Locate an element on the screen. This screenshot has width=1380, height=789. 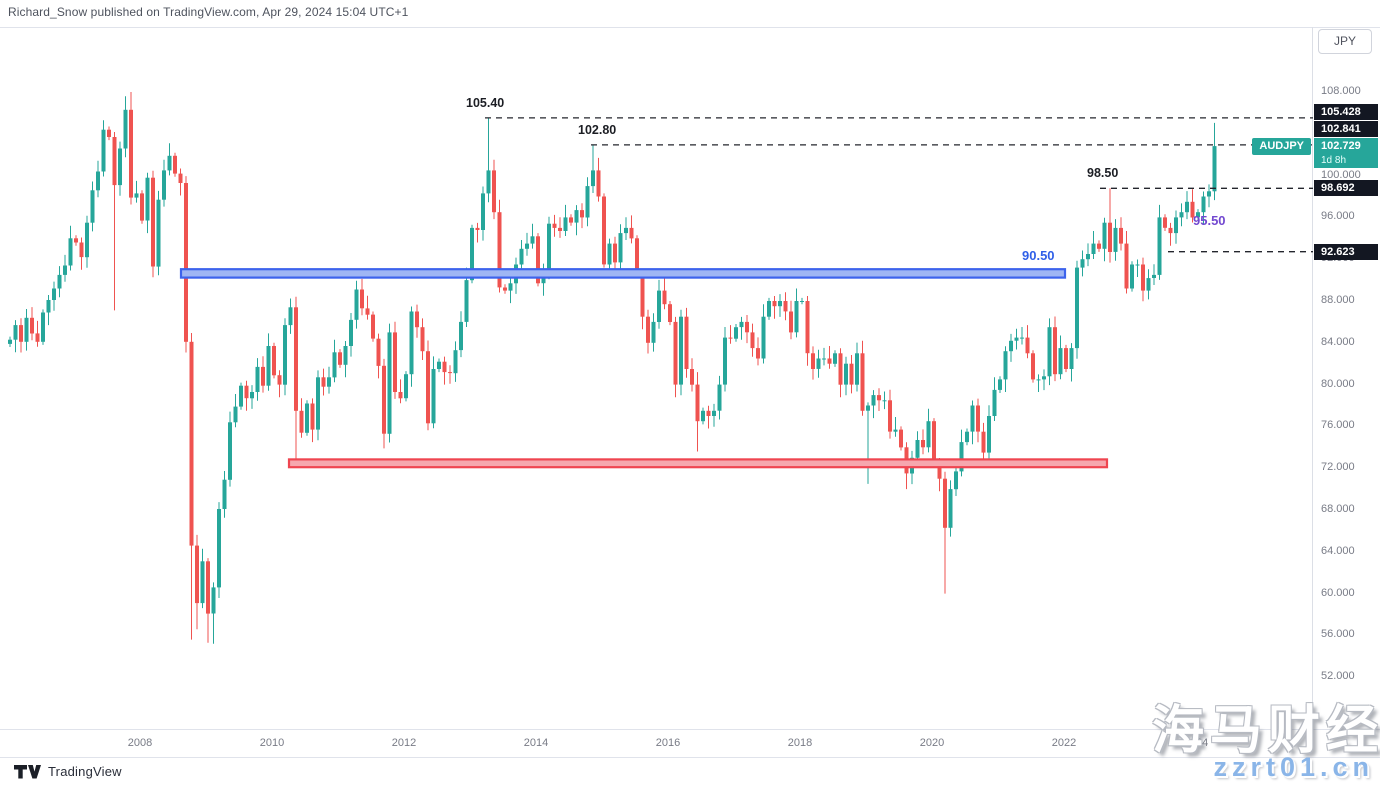
tradingview-logo: TradingView is located at coordinates (68, 771).